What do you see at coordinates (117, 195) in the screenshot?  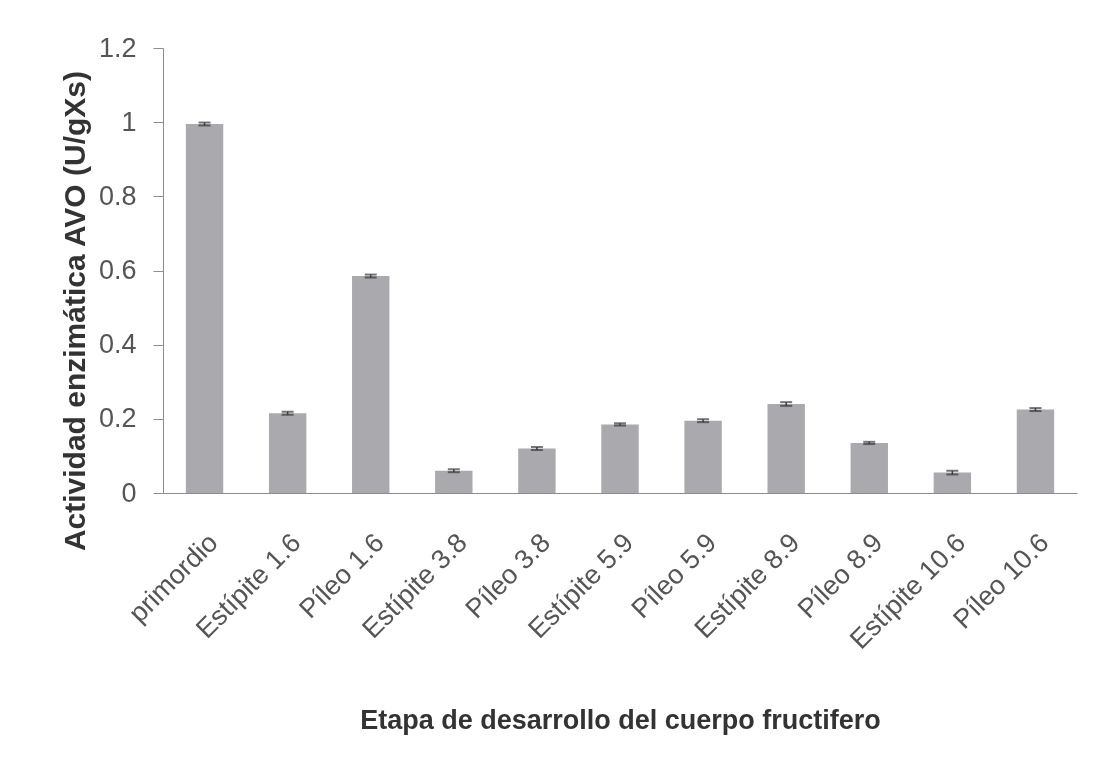 I see `y-tick-label: 0.8` at bounding box center [117, 195].